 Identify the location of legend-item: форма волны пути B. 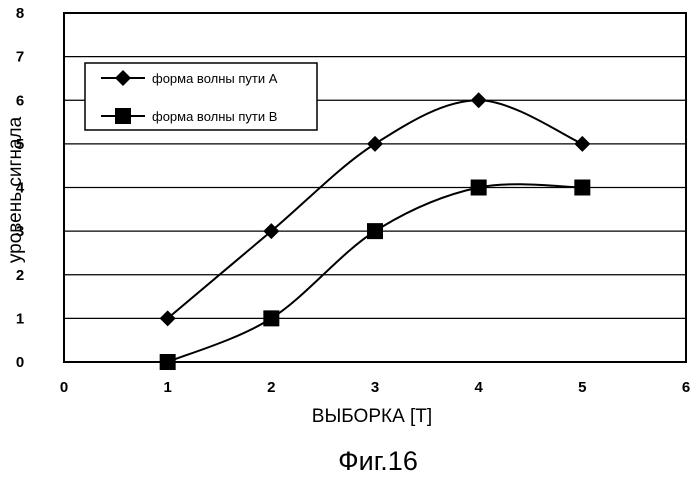
(189, 116).